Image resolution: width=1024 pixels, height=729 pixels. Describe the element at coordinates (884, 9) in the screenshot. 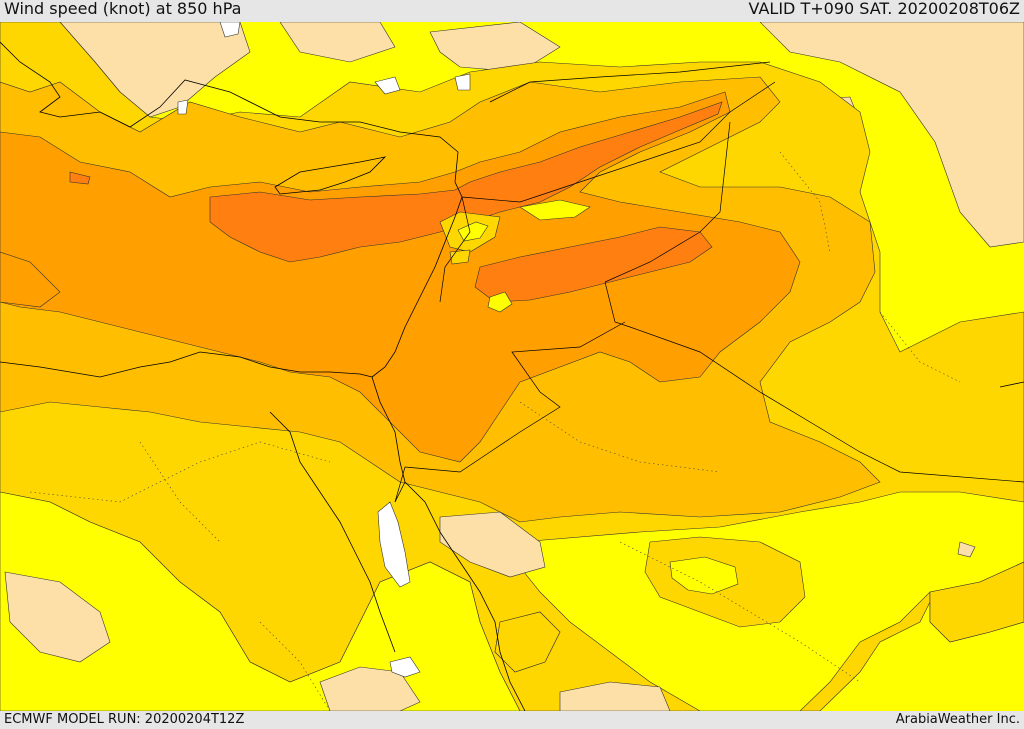

I see `valid-time: VALID T+090 SAT. 20200208T06Z` at that location.